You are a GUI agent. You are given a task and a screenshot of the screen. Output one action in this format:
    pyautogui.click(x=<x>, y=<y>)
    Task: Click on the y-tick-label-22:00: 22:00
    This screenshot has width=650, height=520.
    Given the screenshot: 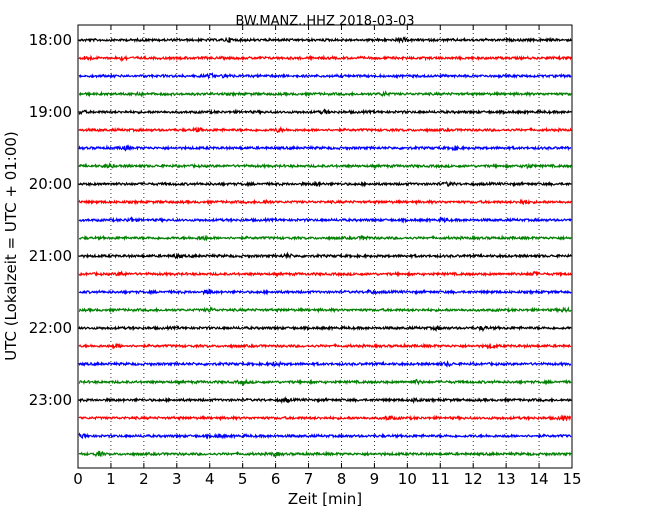 What is the action you would take?
    pyautogui.click(x=50, y=328)
    